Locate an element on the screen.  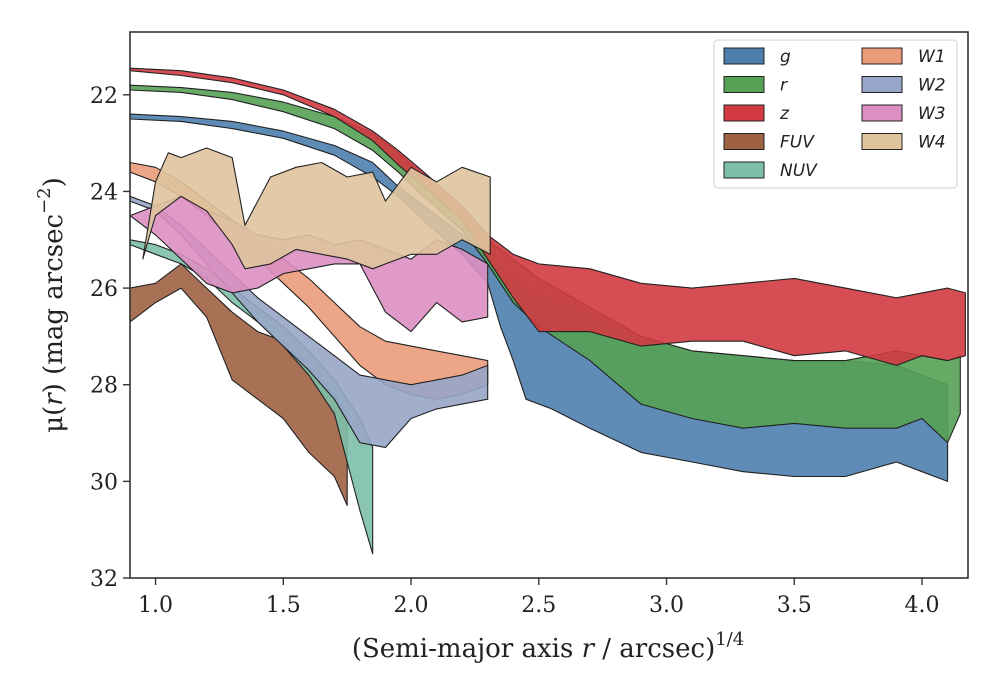
x-tick-label: 1.5 is located at coordinates (283, 605).